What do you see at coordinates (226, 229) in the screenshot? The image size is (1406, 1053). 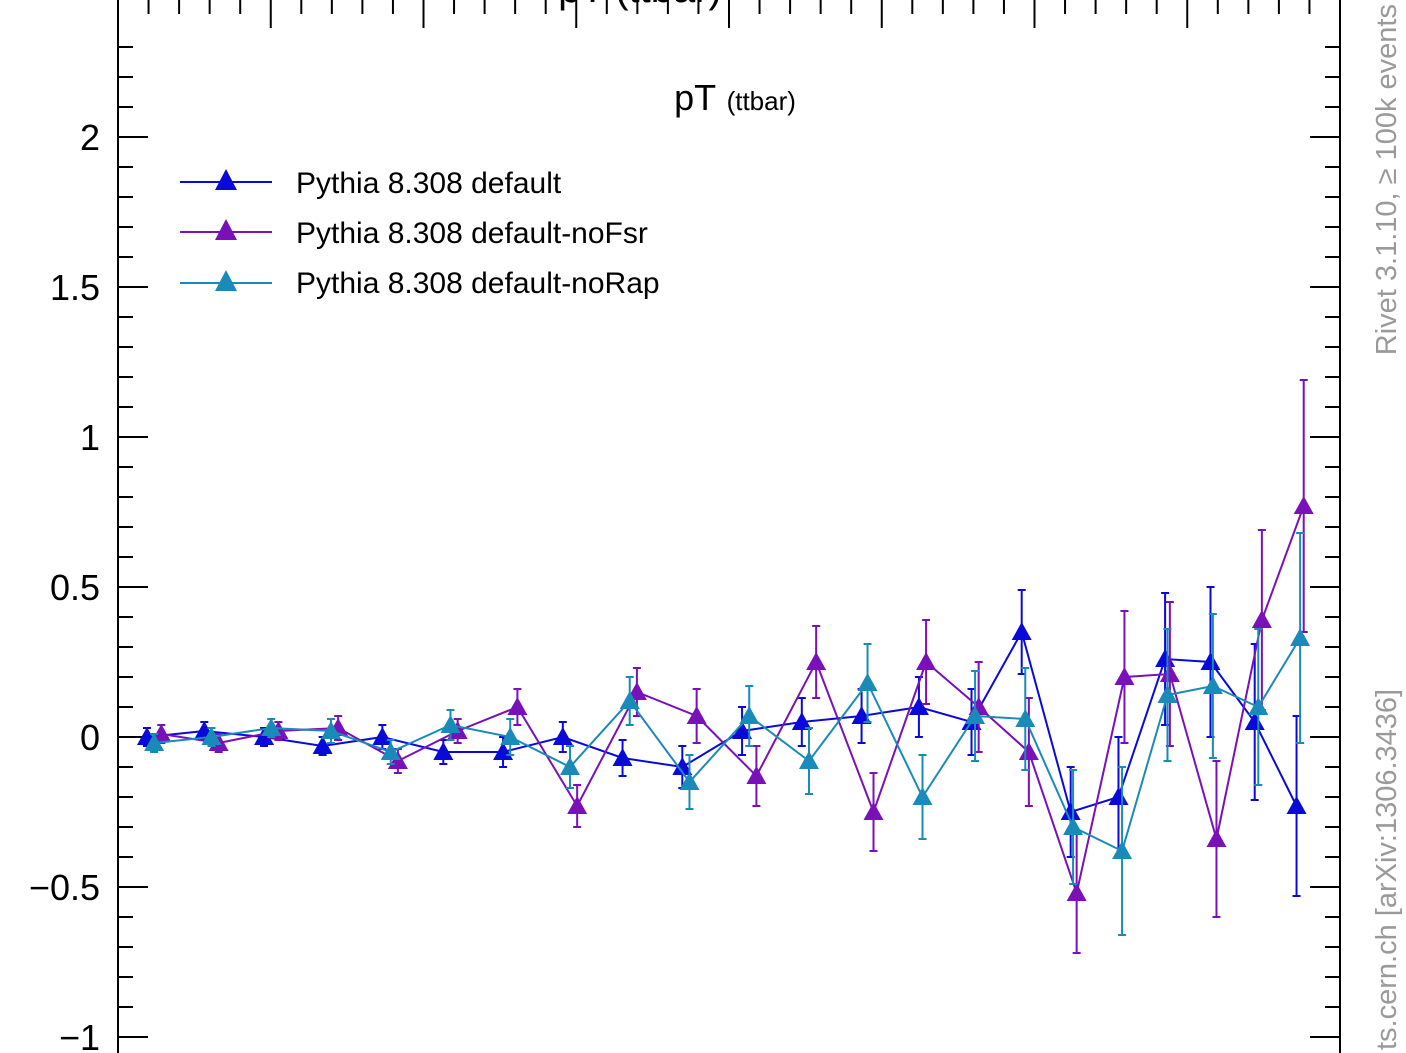 I see `legend-marker-nofsr` at bounding box center [226, 229].